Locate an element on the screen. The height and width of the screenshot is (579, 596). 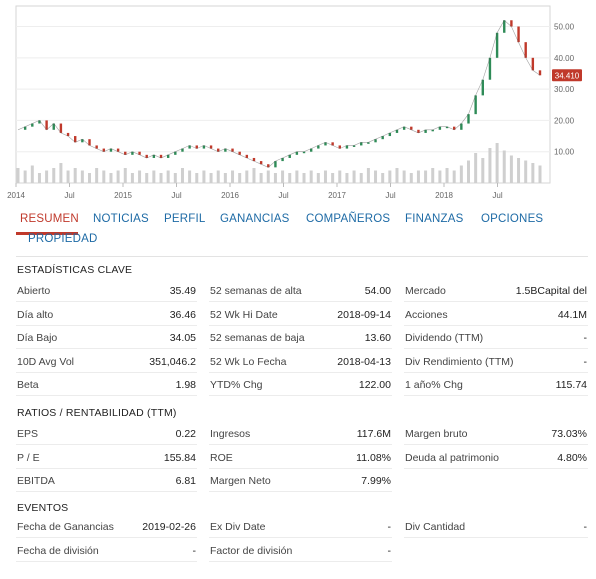
stat-label: 1 año% Chg is located at coordinates (434, 385).